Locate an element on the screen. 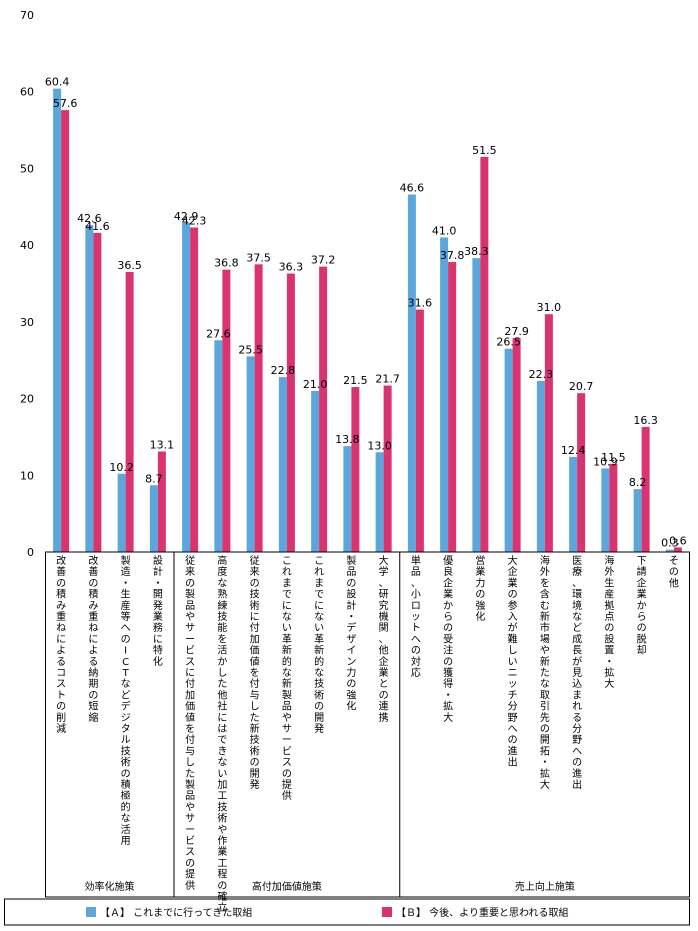 Image resolution: width=698 pixels, height=931 pixels. data-label: 31.6 is located at coordinates (420, 303).